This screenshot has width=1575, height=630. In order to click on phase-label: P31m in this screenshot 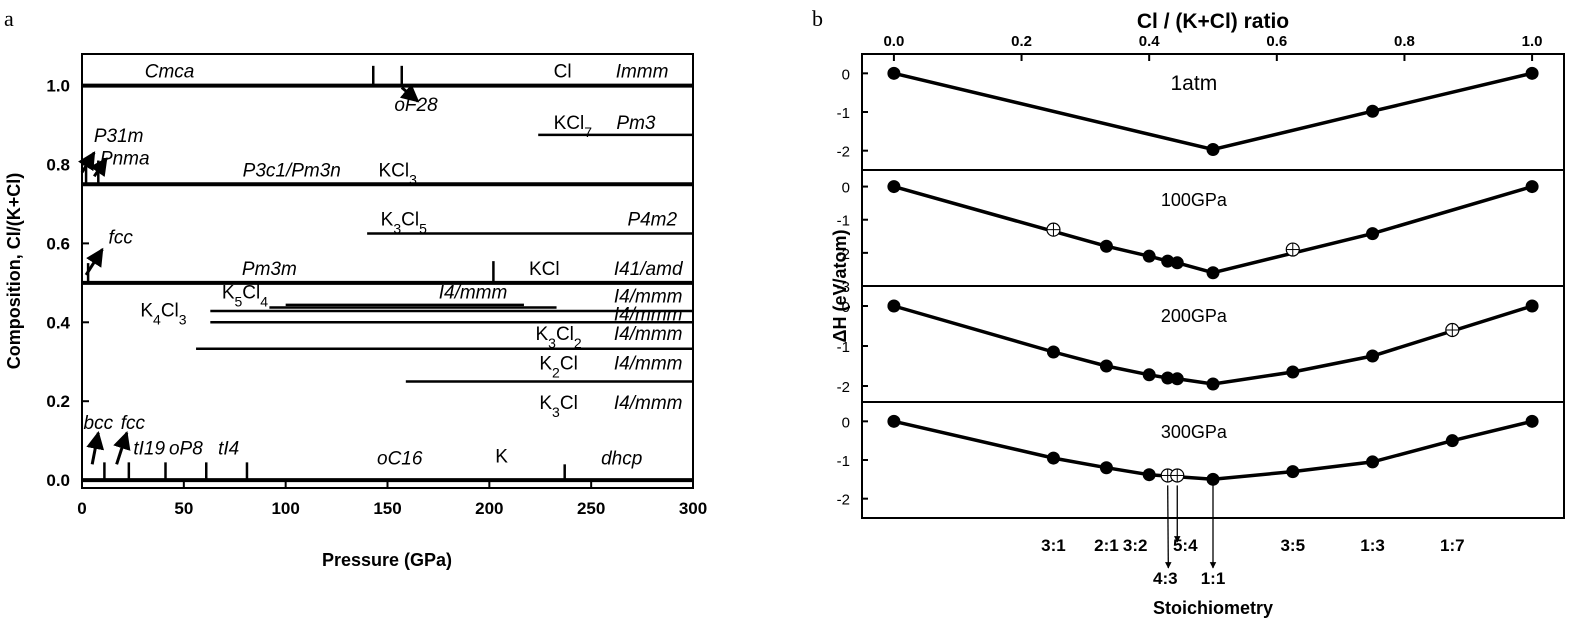, I will do `click(119, 136)`.